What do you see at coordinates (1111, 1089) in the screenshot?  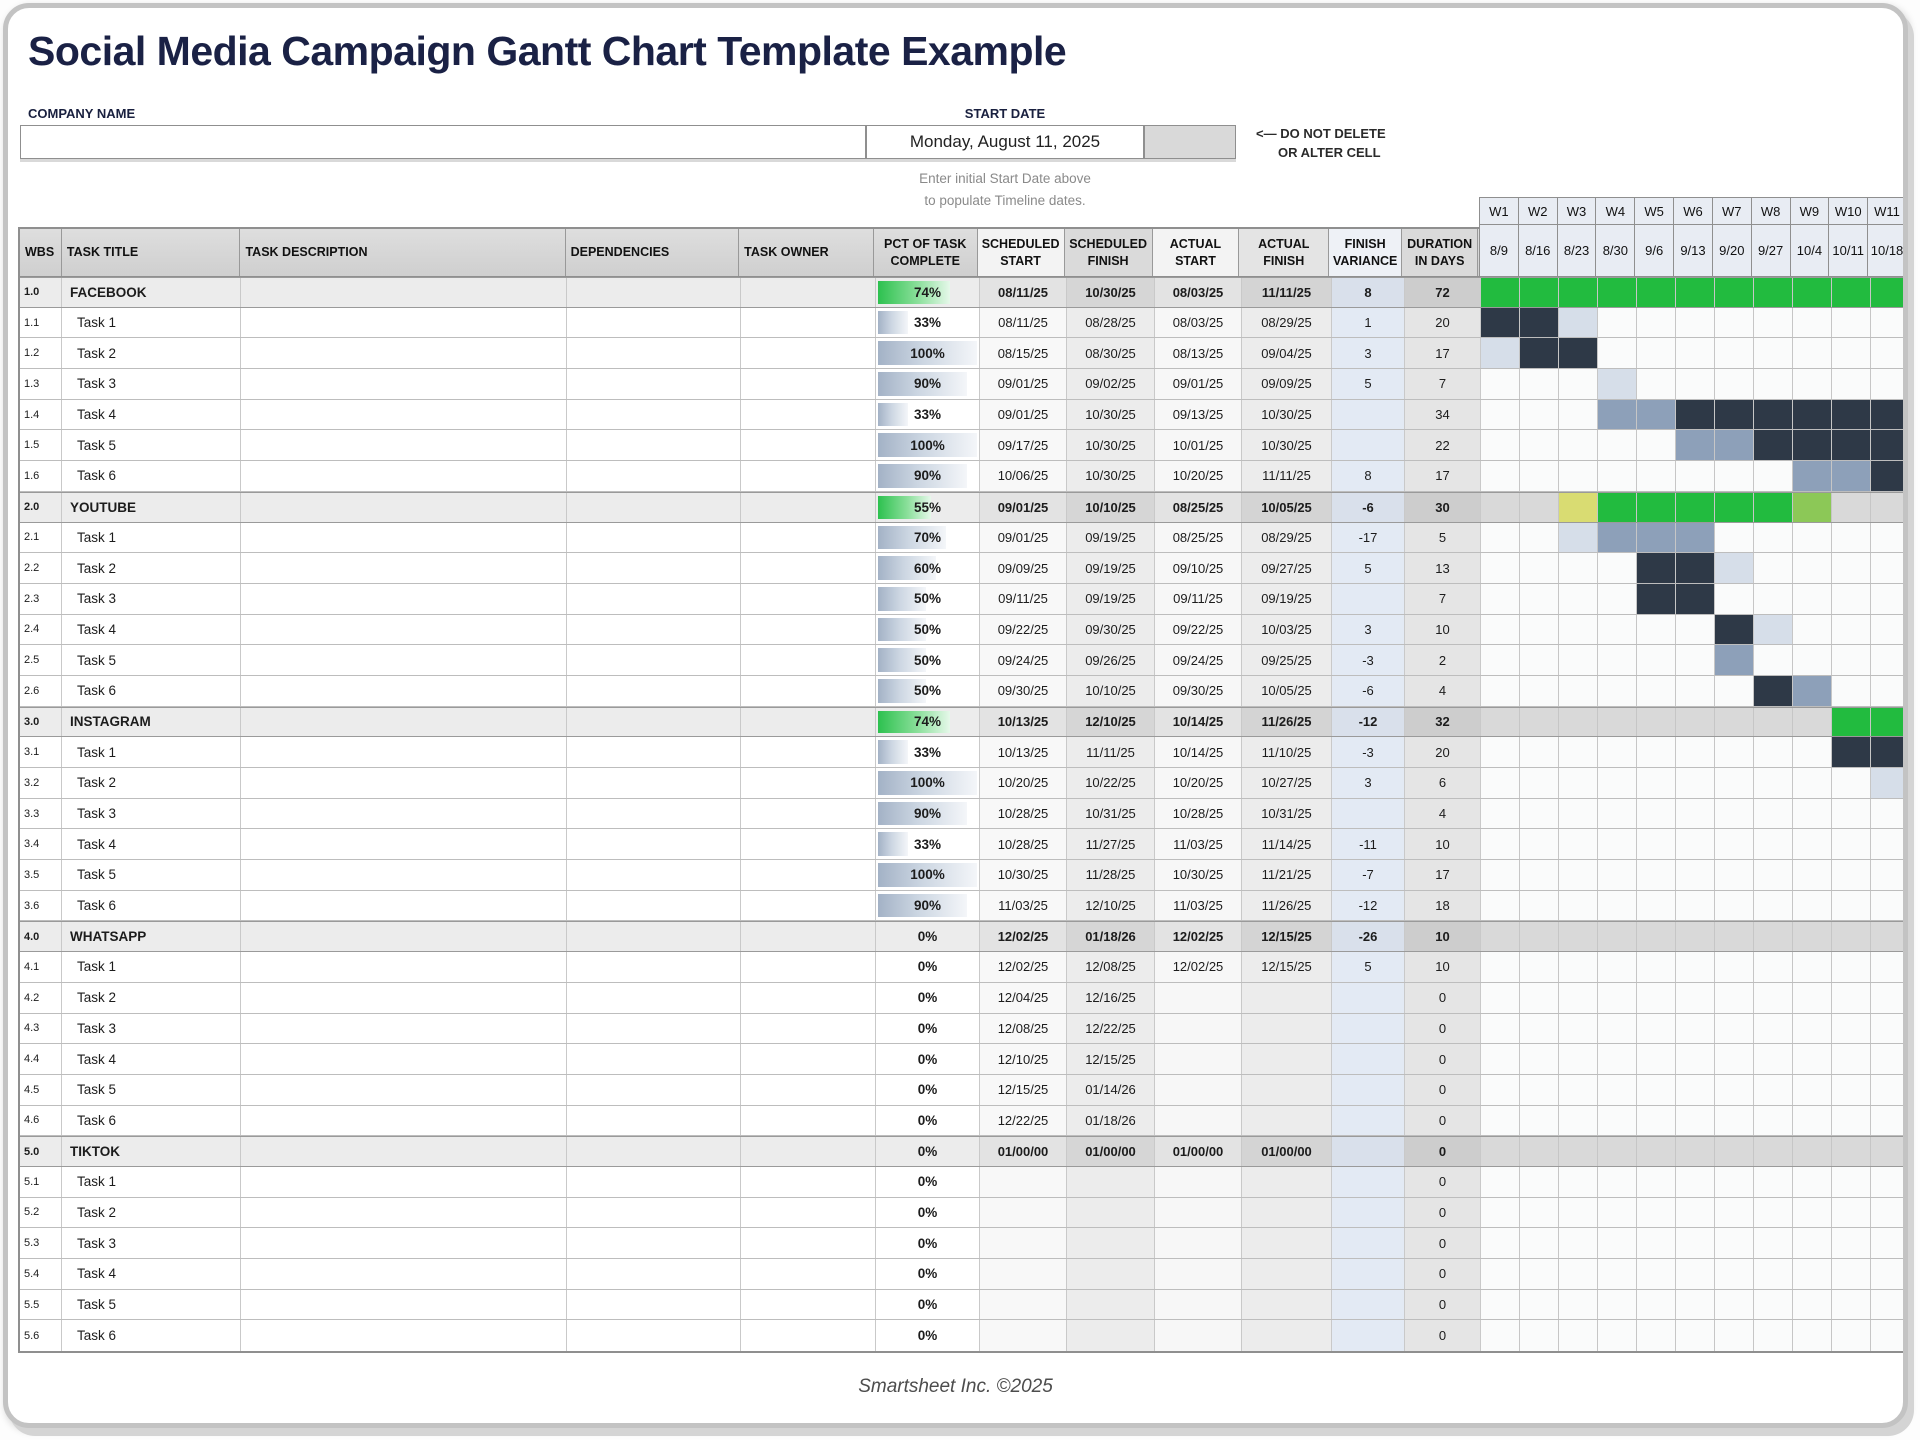 I see `cell-scheduled-finish: 01/14/26` at bounding box center [1111, 1089].